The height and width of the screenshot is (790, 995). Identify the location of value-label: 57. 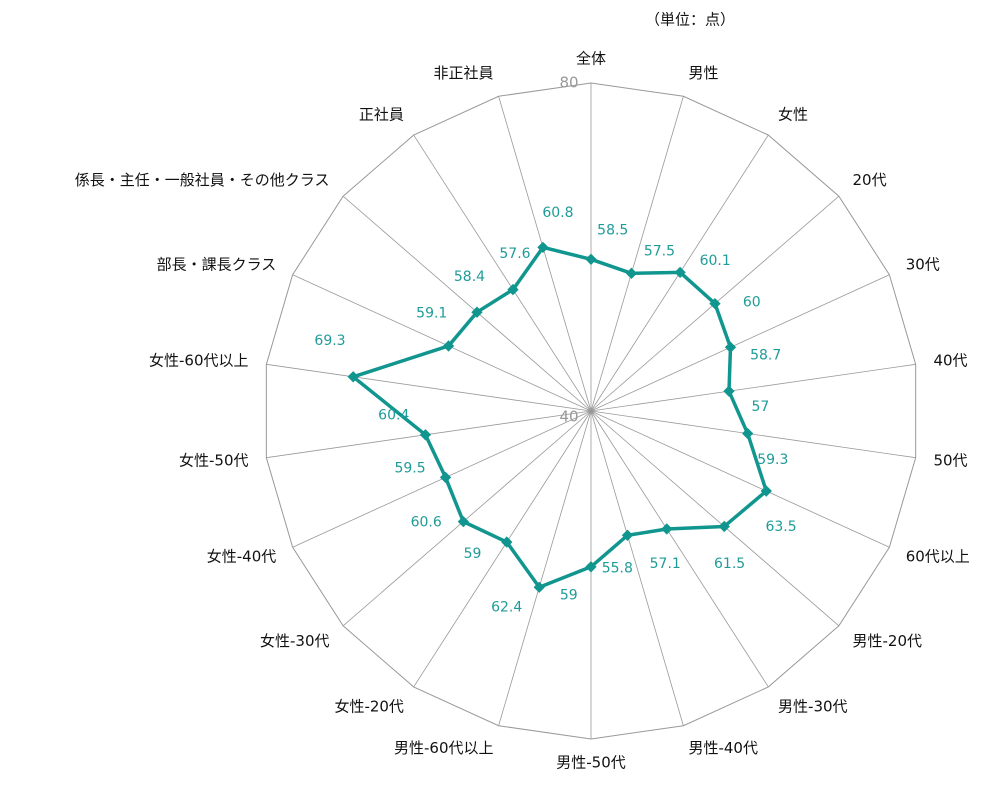
(760, 407).